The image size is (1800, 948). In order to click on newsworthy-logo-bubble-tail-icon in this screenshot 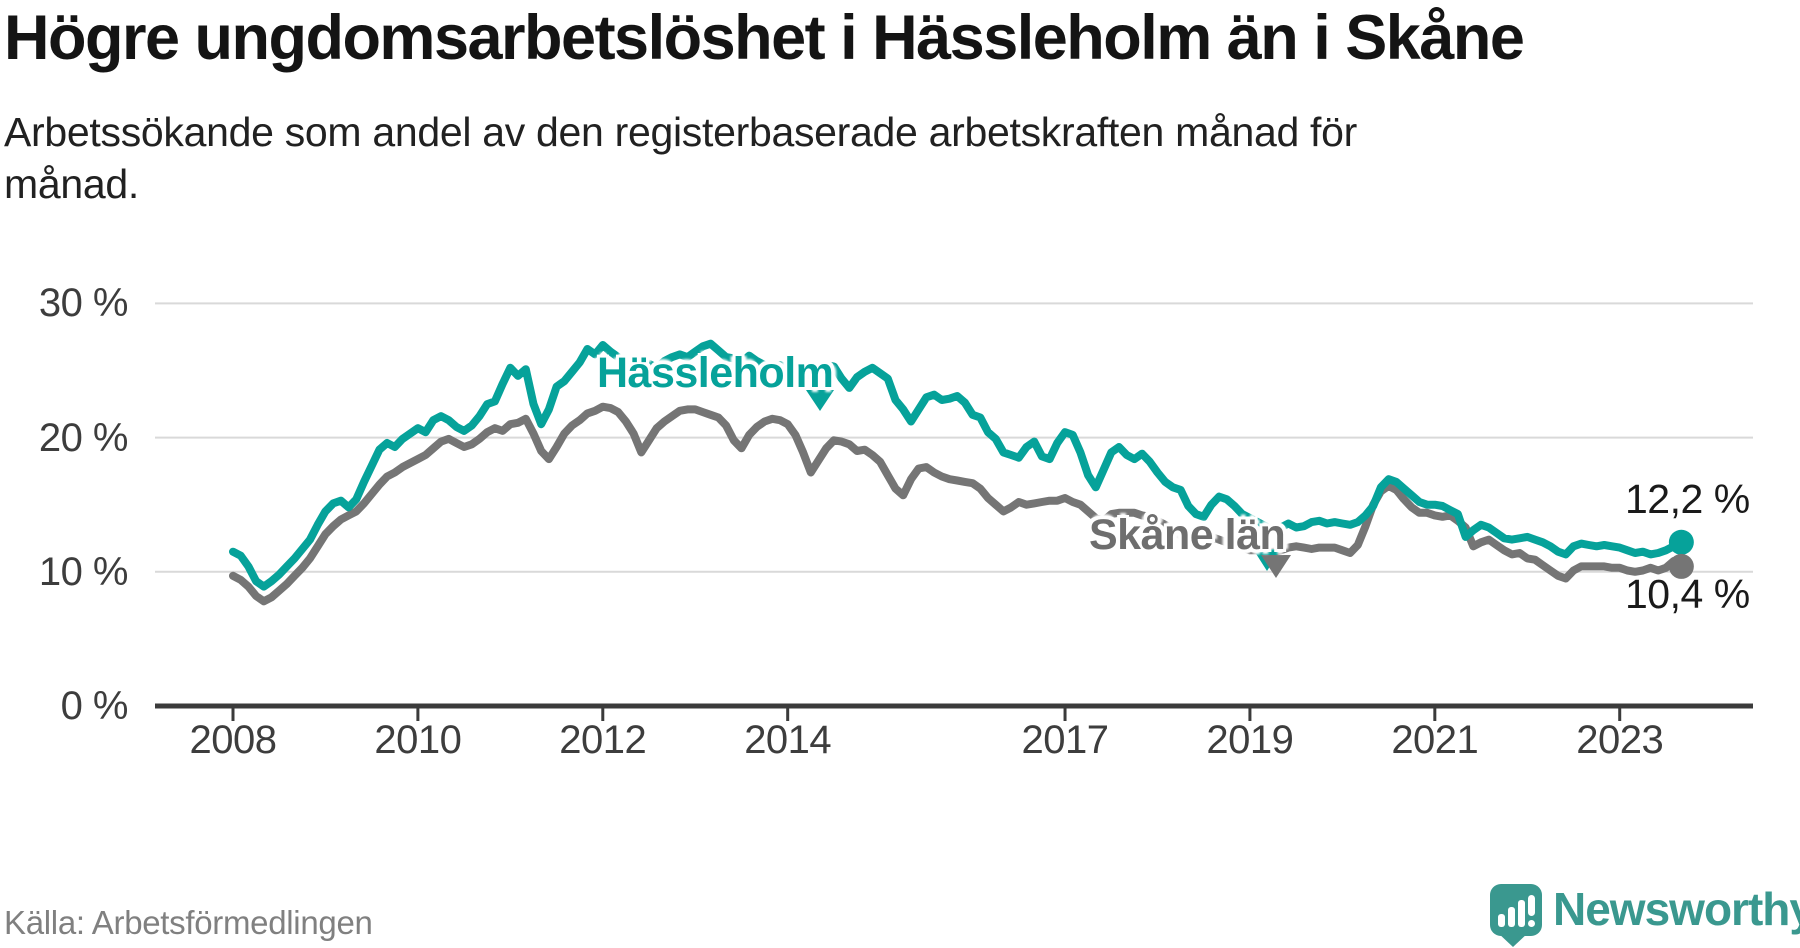, I will do `click(1513, 939)`.